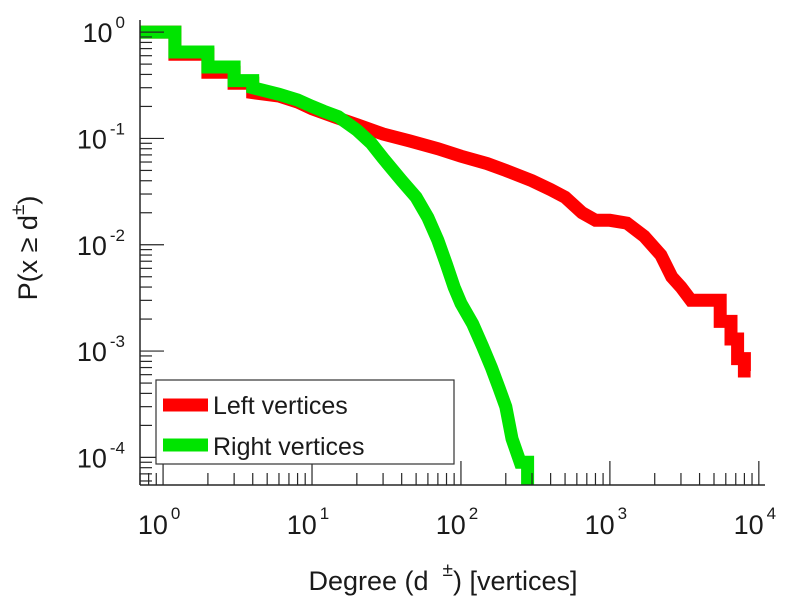  I want to click on y-tick-label: 10 -1, so click(101, 136).